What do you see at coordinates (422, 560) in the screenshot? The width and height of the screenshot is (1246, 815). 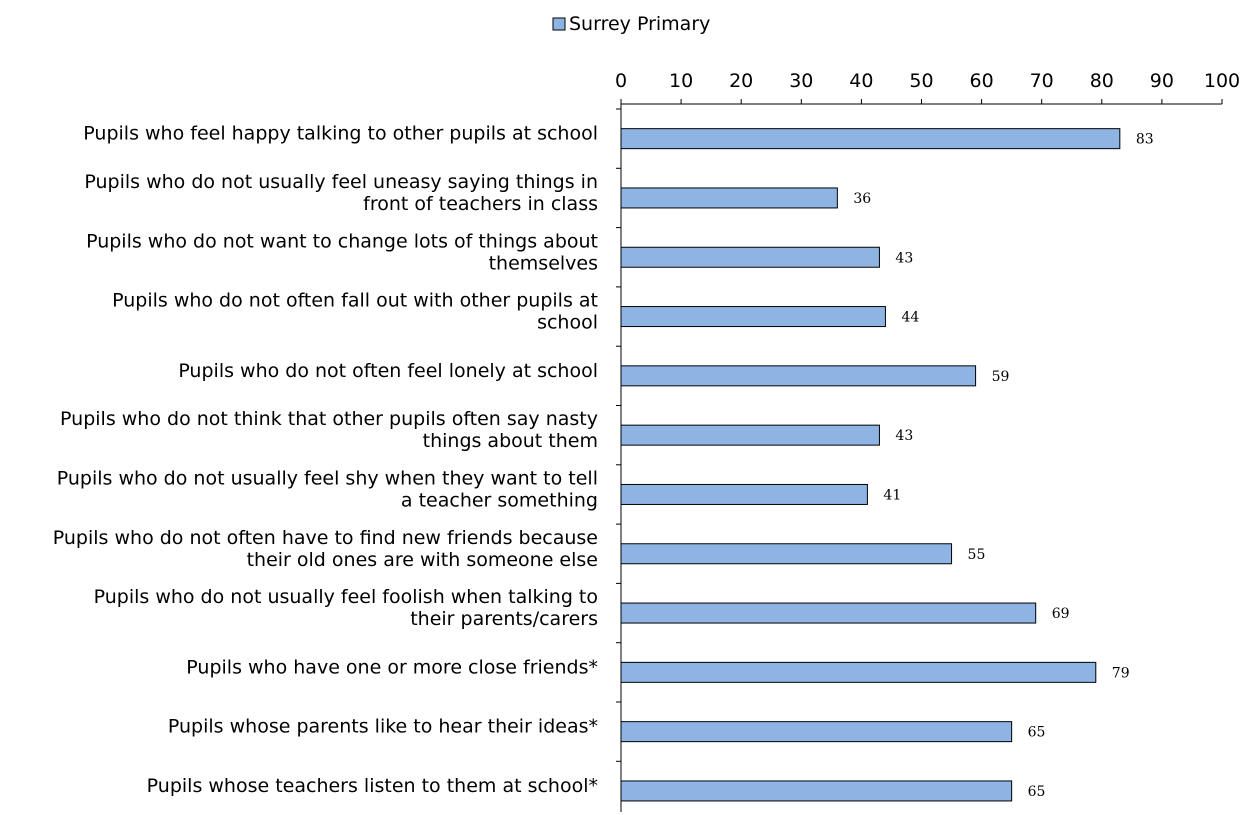 I see `category-label: their old ones are with someone else` at bounding box center [422, 560].